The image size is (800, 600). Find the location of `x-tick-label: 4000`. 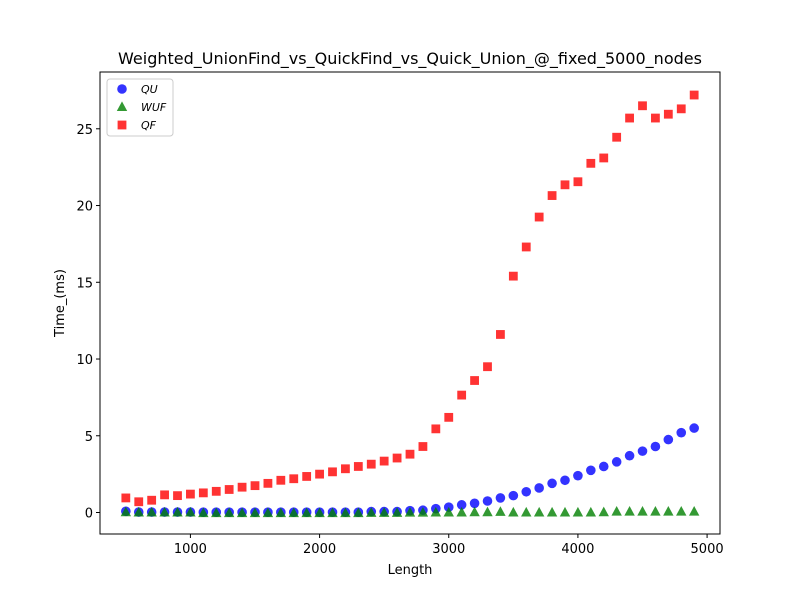

x-tick-label: 4000 is located at coordinates (577, 549).